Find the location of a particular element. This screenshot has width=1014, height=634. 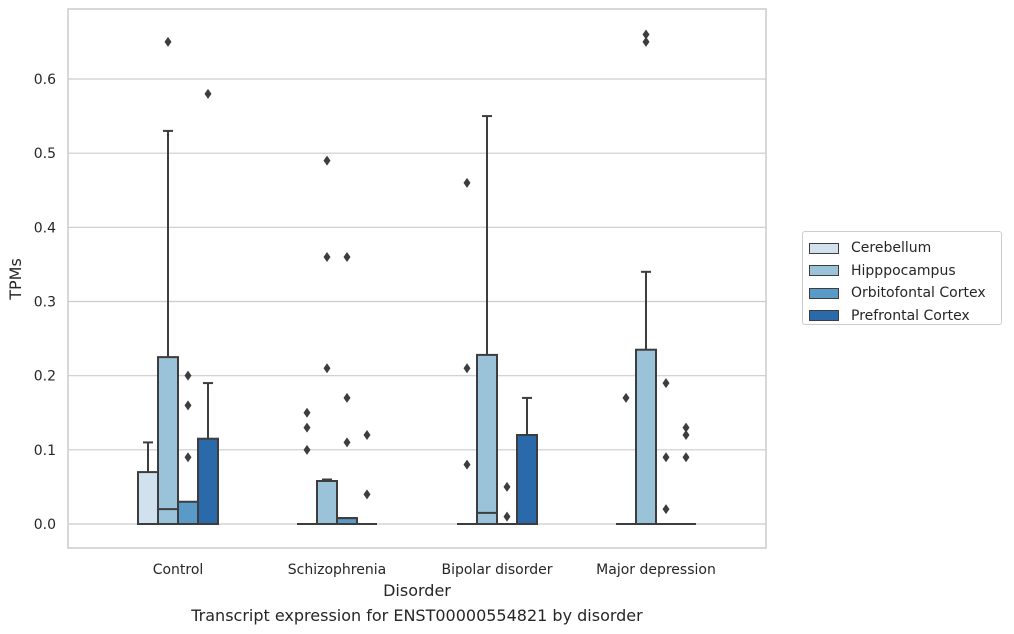

x-axis-label: Disorder is located at coordinates (417, 590).